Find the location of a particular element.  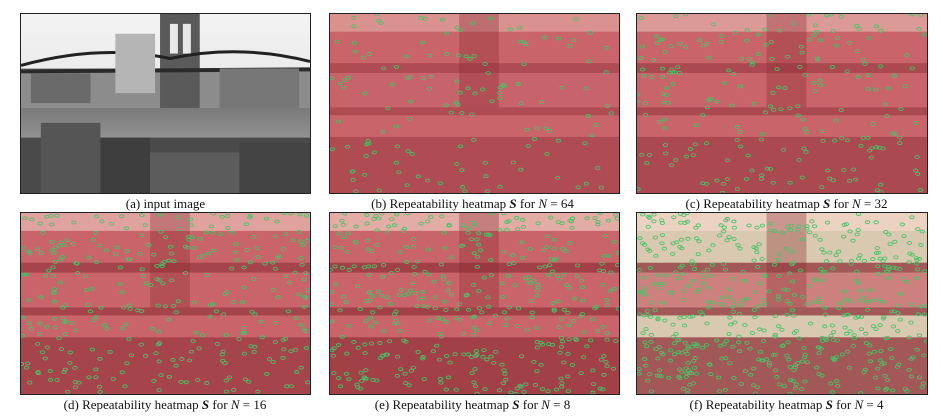

caption-a: (a) input image is located at coordinates (165, 204).